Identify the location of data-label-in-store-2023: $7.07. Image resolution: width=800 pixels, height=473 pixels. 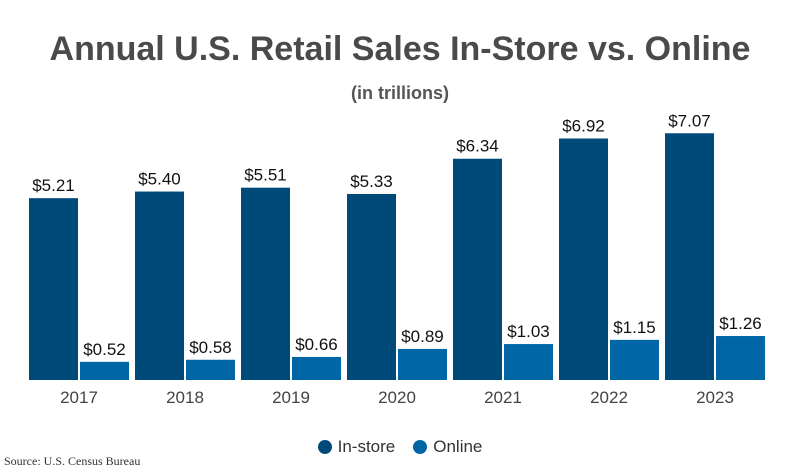
(689, 120).